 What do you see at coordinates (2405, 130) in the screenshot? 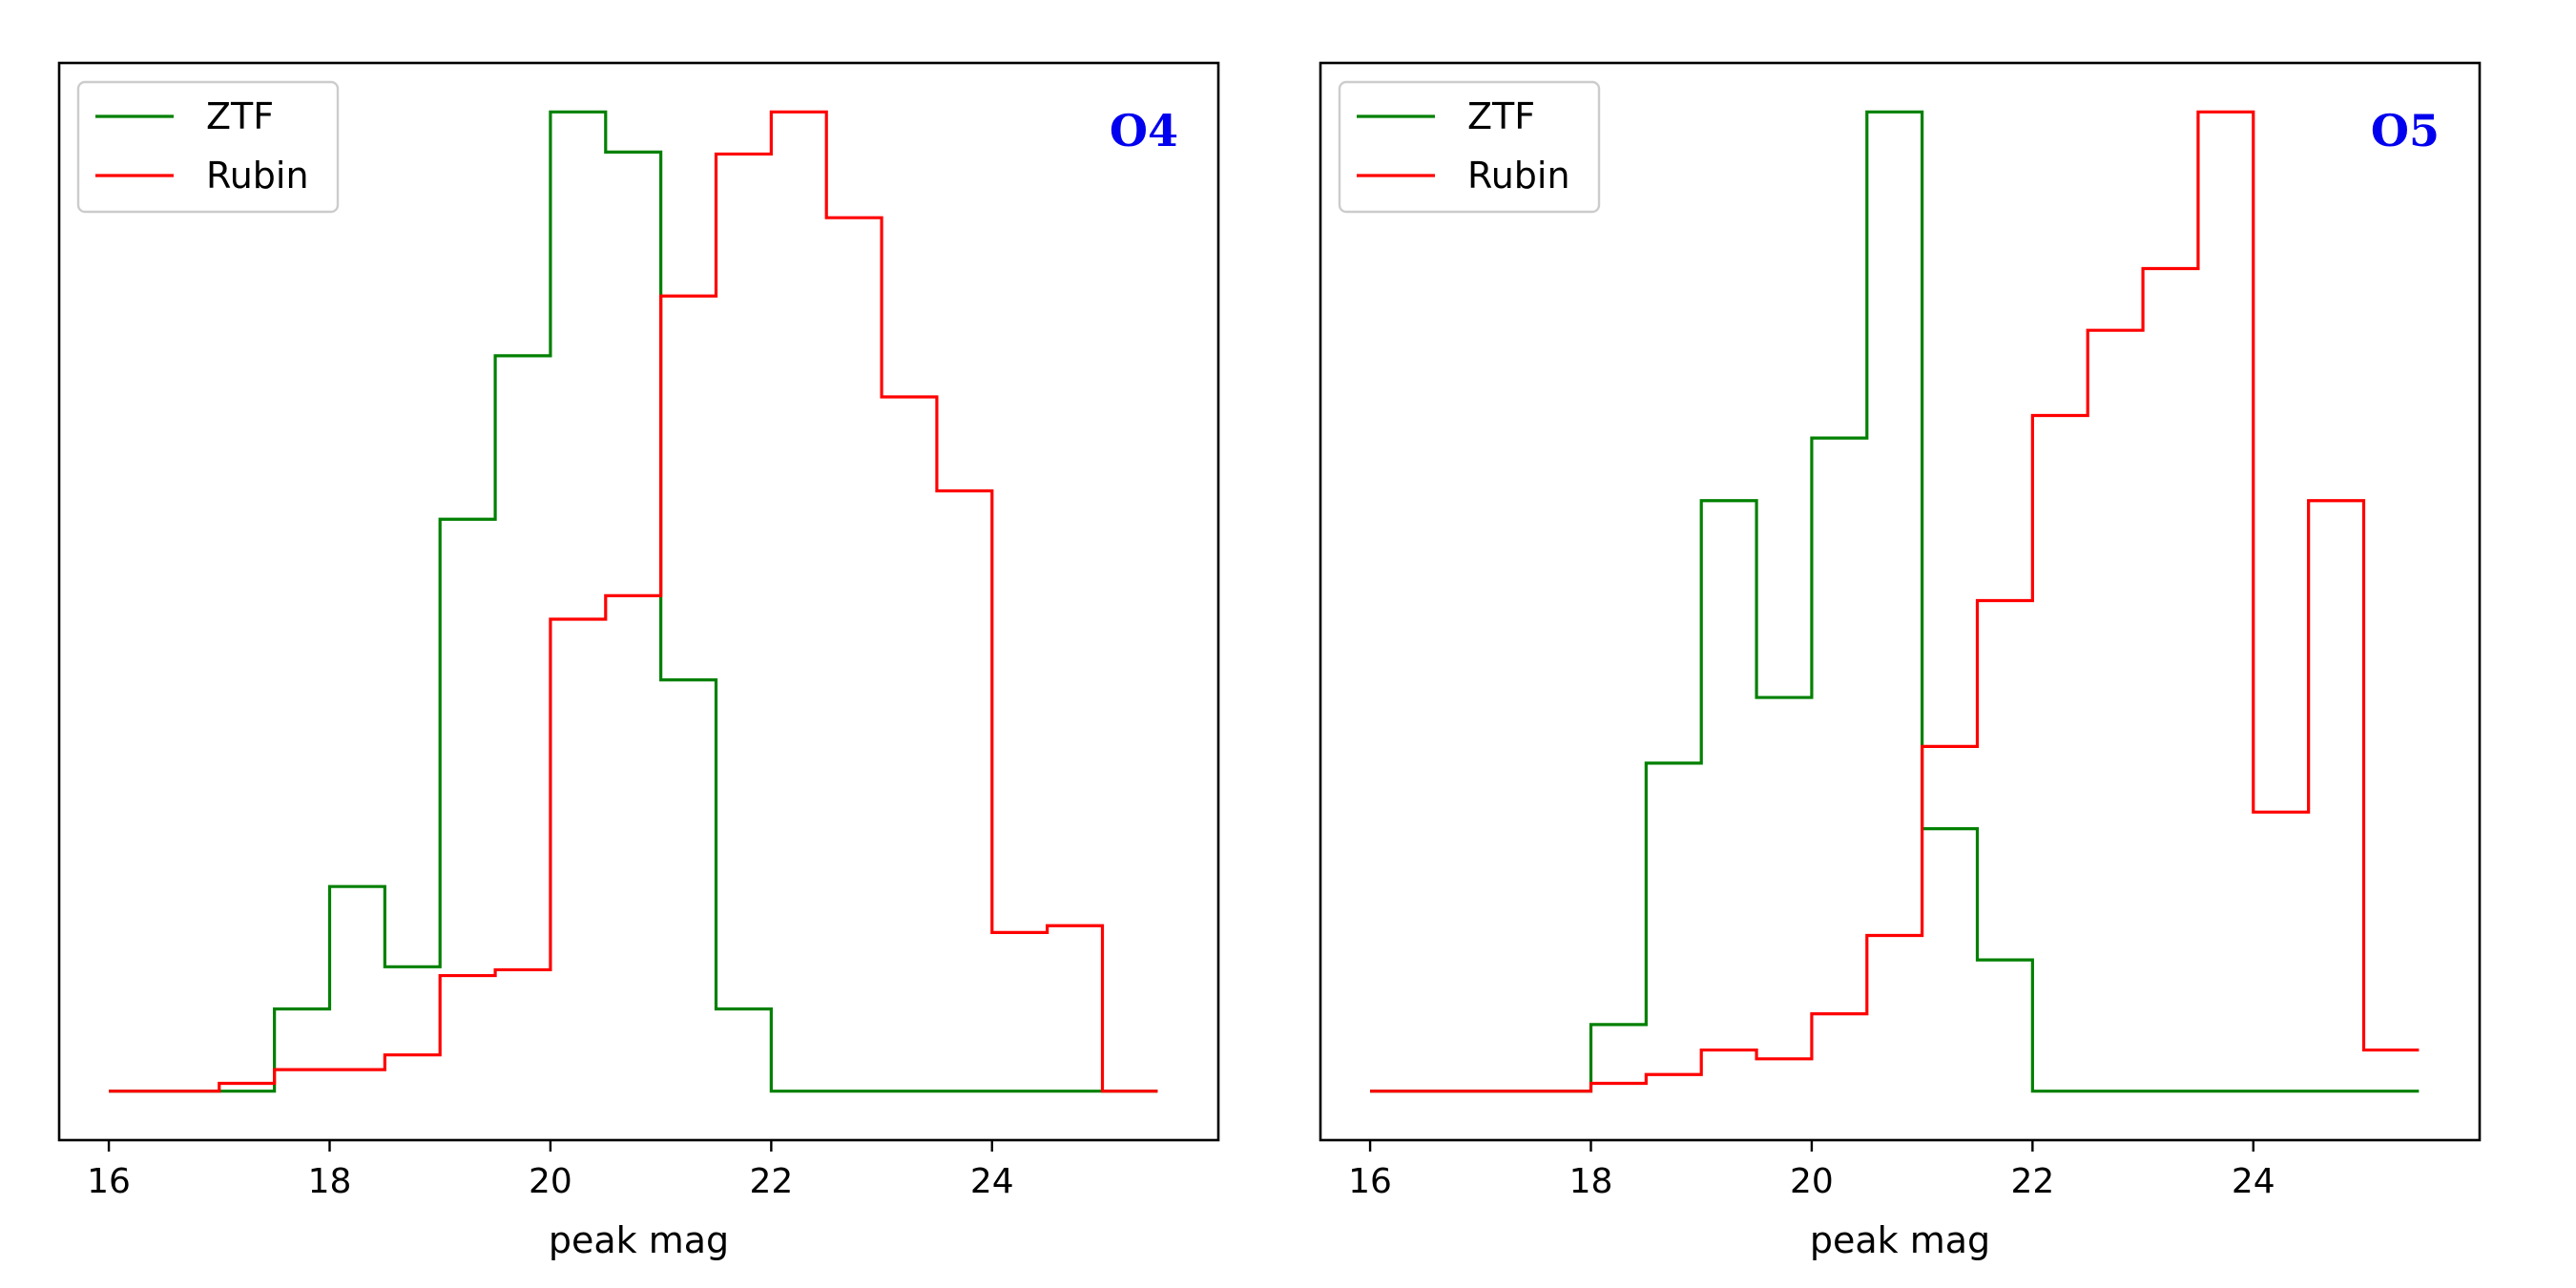
I see `panel-title: O5` at bounding box center [2405, 130].